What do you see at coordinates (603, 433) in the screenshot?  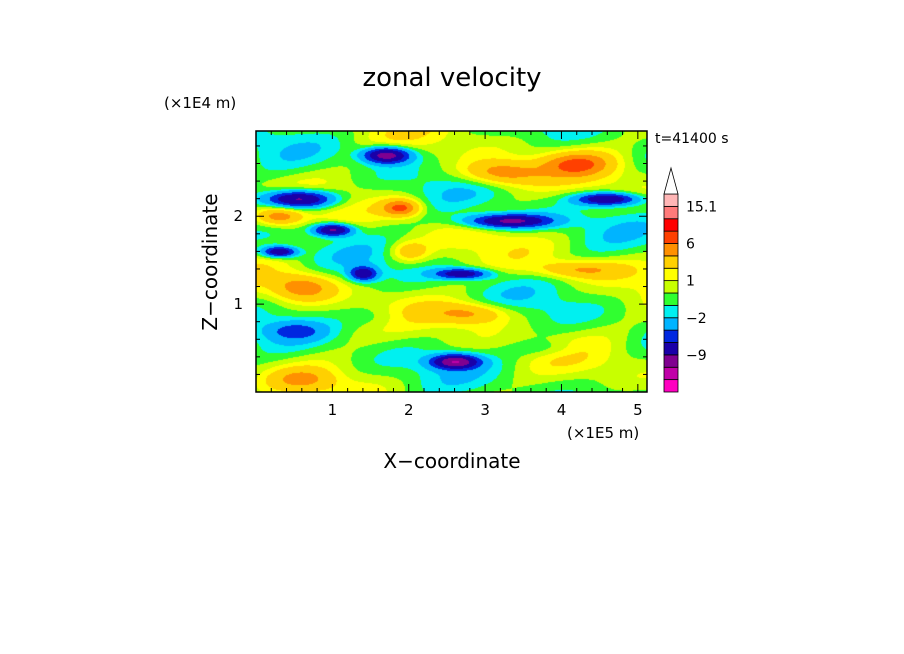 I see `x-unit-label: (×1E5 m)` at bounding box center [603, 433].